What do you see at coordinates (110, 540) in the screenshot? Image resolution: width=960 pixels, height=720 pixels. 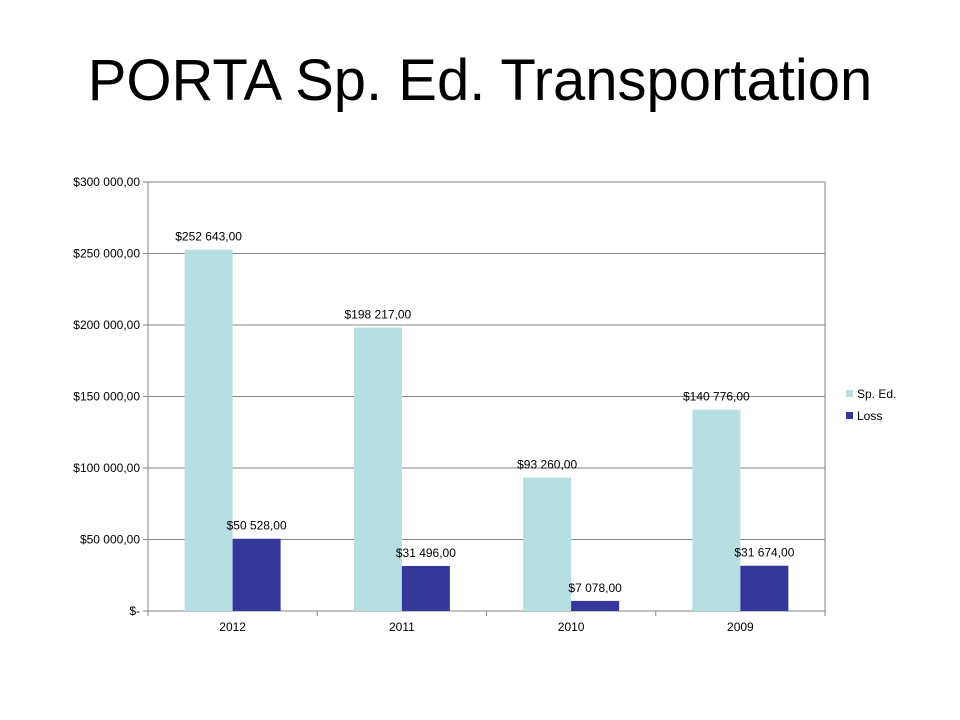 I see `y-tick-label: $50 000,00` at bounding box center [110, 540].